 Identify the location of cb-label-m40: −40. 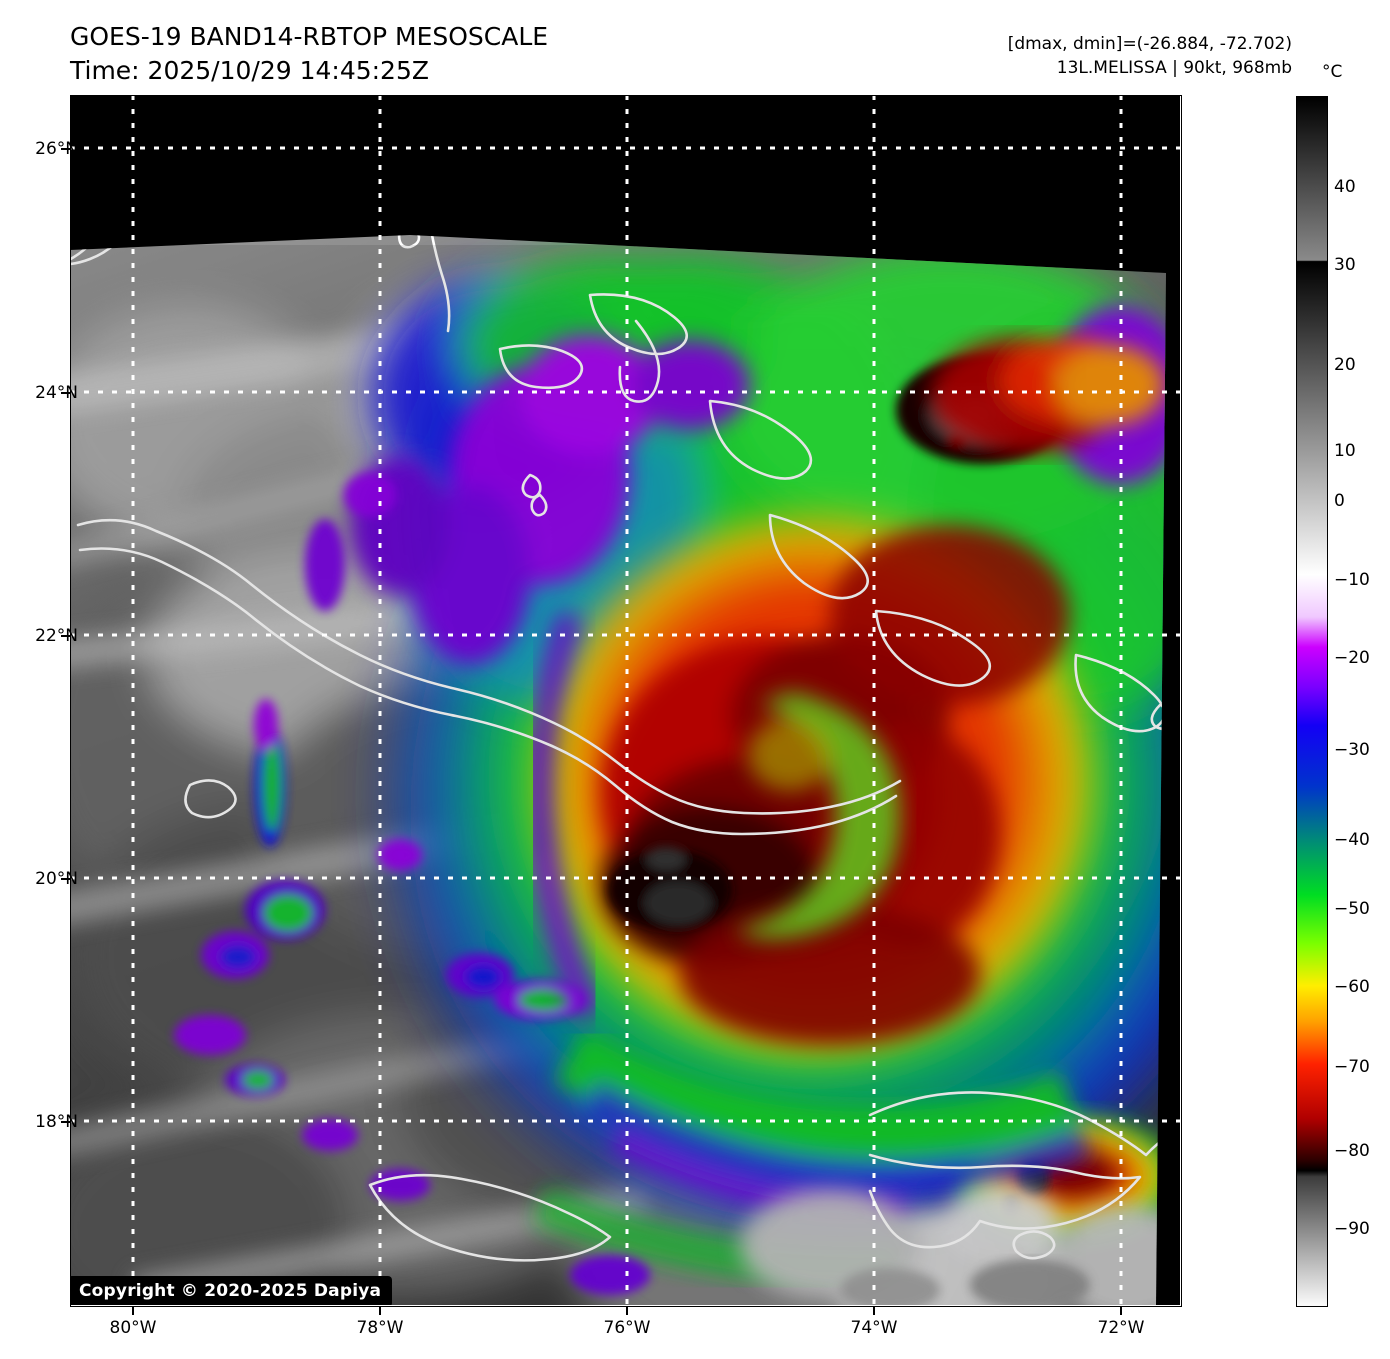
(1352, 840).